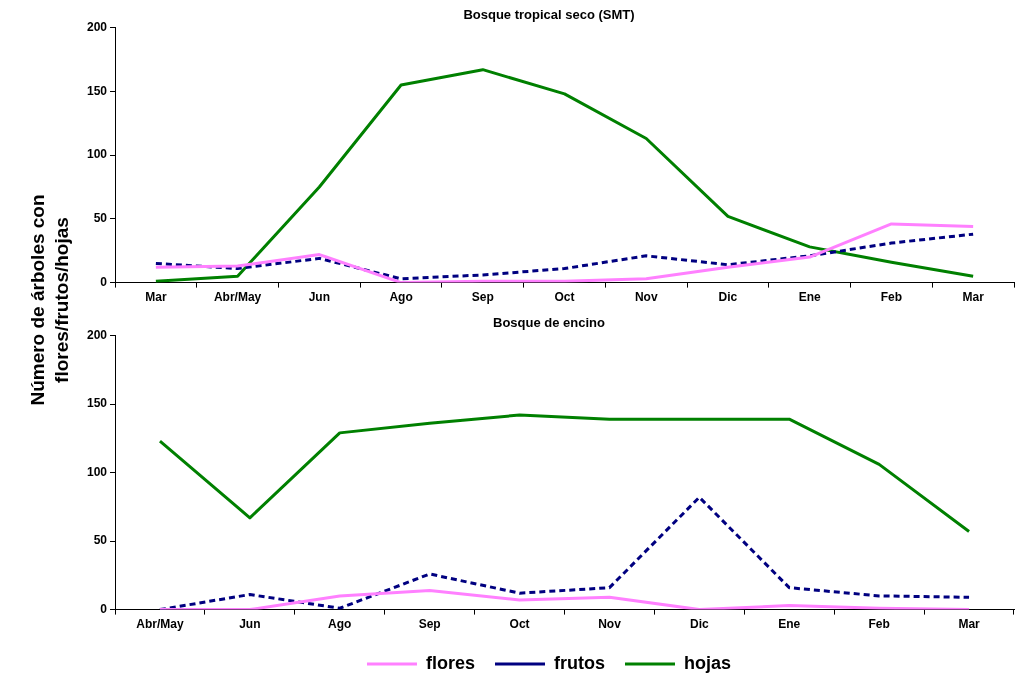  I want to click on legend-label: flores, so click(450, 662).